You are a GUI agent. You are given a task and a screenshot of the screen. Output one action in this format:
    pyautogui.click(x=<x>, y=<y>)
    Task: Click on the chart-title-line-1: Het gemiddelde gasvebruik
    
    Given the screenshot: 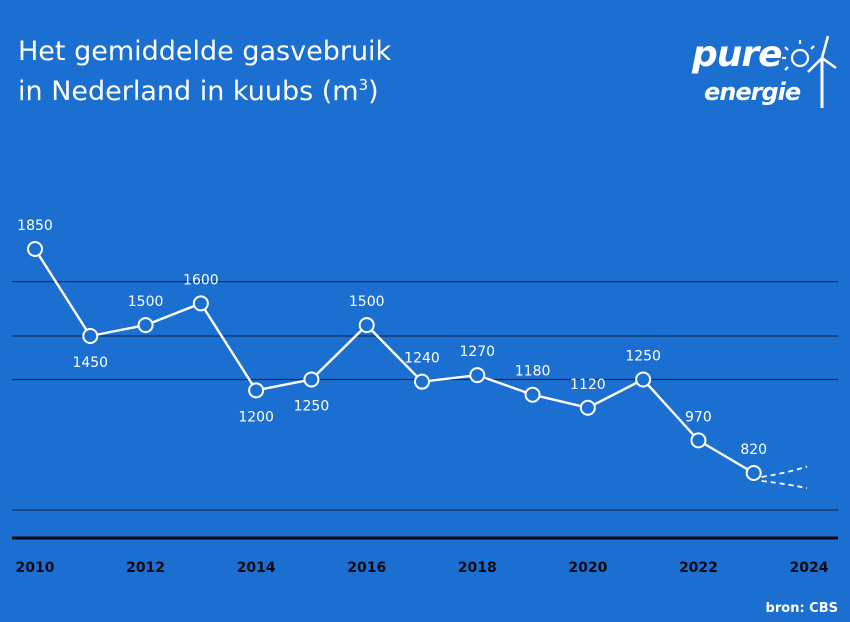 What is the action you would take?
    pyautogui.click(x=205, y=51)
    